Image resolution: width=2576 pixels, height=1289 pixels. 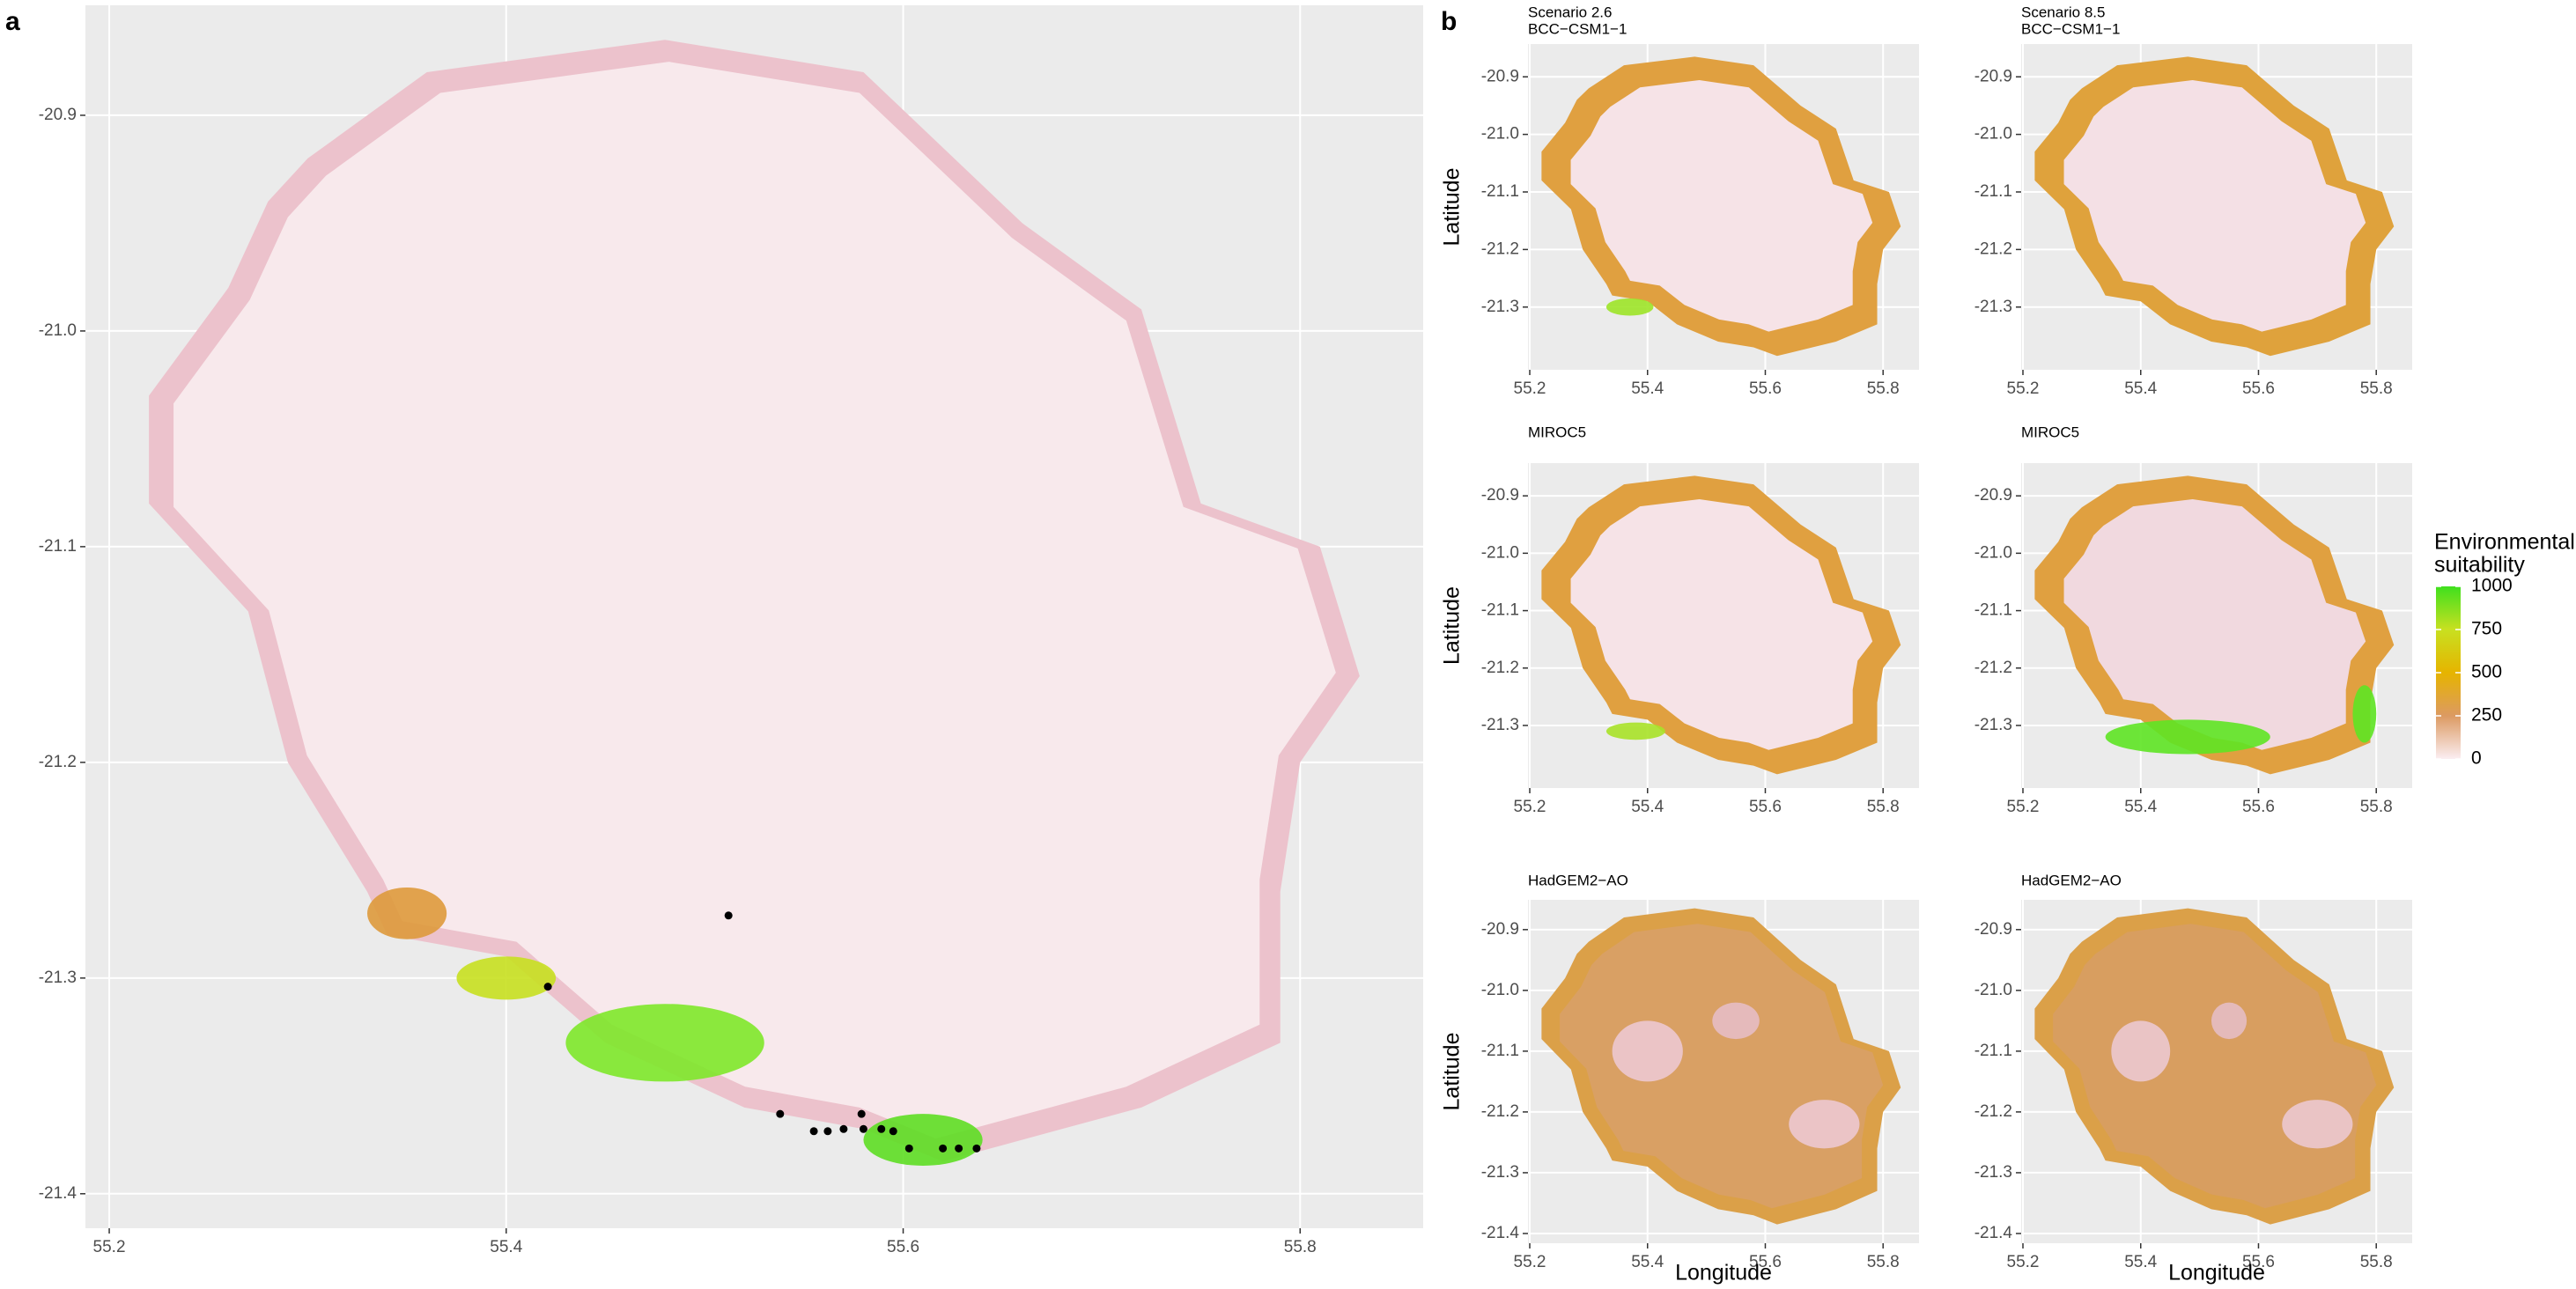 I want to click on panel-subtitle: BCC−CSM1−1, so click(x=1577, y=28).